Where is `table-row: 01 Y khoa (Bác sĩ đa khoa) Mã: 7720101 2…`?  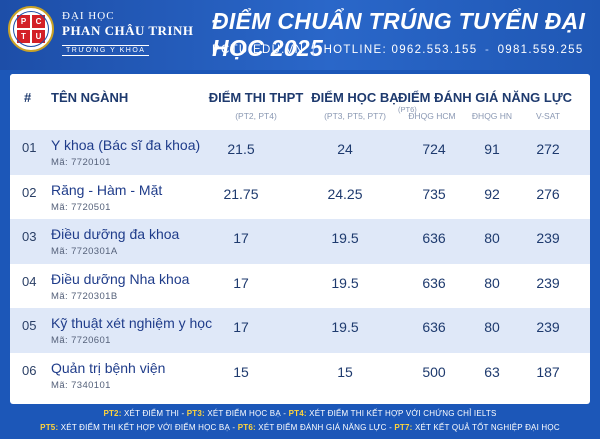 table-row: 01 Y khoa (Bác sĩ đa khoa) Mã: 7720101 2… is located at coordinates (300, 152).